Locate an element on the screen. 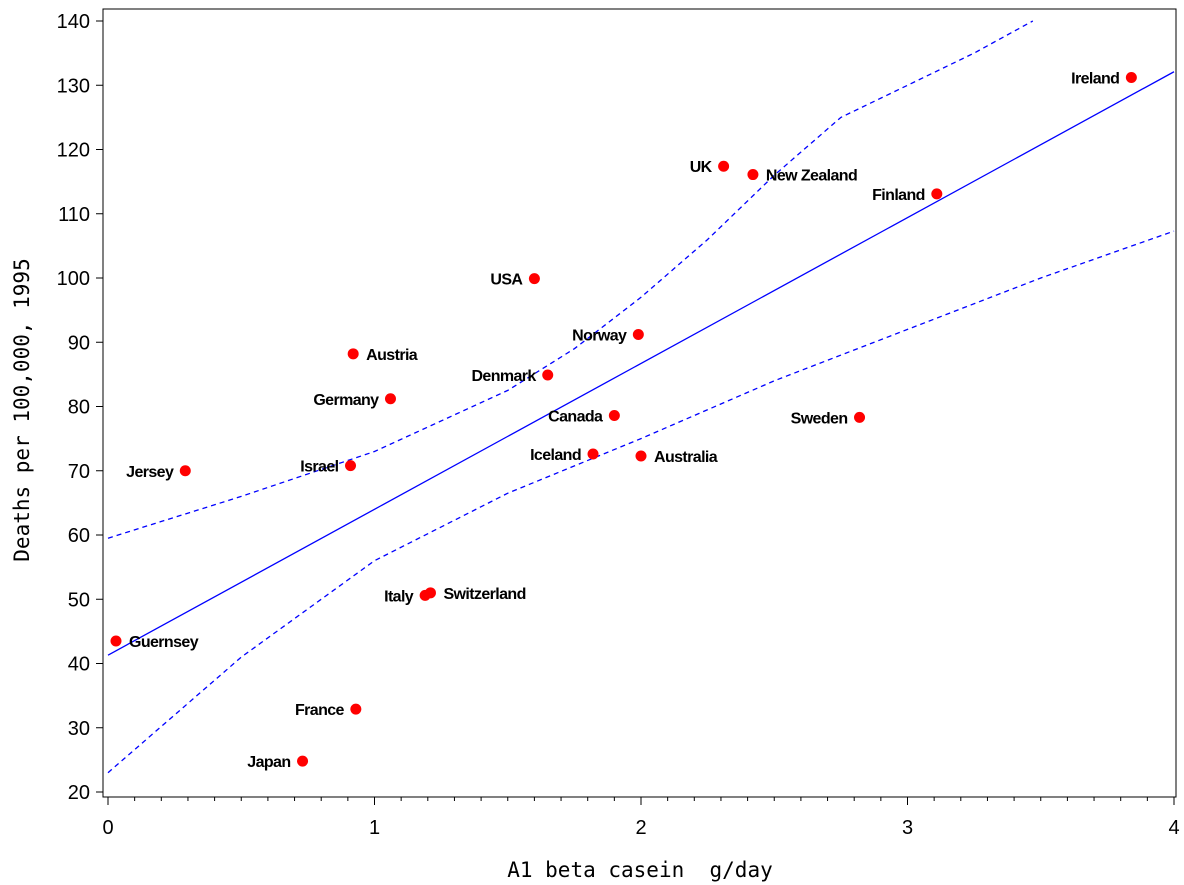 The height and width of the screenshot is (885, 1184). y-tick-label: 80 is located at coordinates (79, 408).